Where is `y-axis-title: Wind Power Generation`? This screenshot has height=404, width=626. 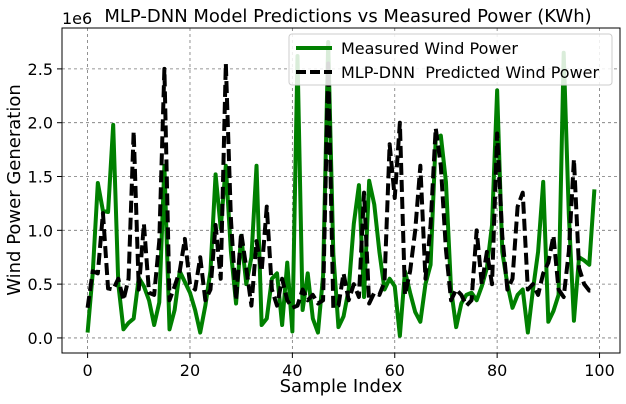
y-axis-title: Wind Power Generation is located at coordinates (14, 190).